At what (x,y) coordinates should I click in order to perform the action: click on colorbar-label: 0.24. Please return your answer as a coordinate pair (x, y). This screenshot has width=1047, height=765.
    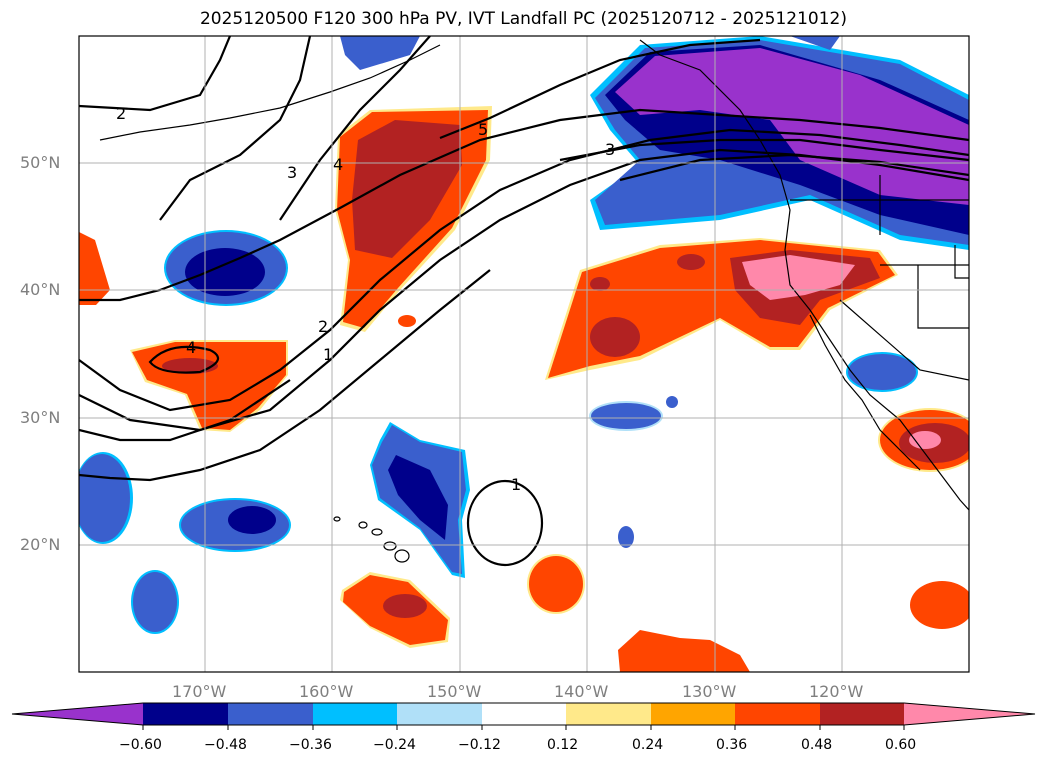
    Looking at the image, I should click on (648, 745).